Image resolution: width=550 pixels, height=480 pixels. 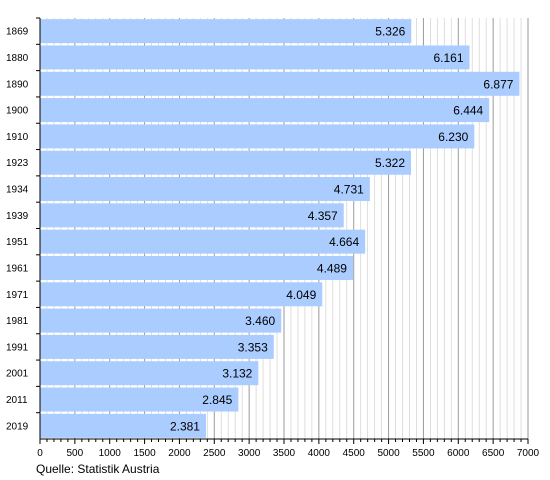 What do you see at coordinates (75, 453) in the screenshot?
I see `x-tick-label-500: 500` at bounding box center [75, 453].